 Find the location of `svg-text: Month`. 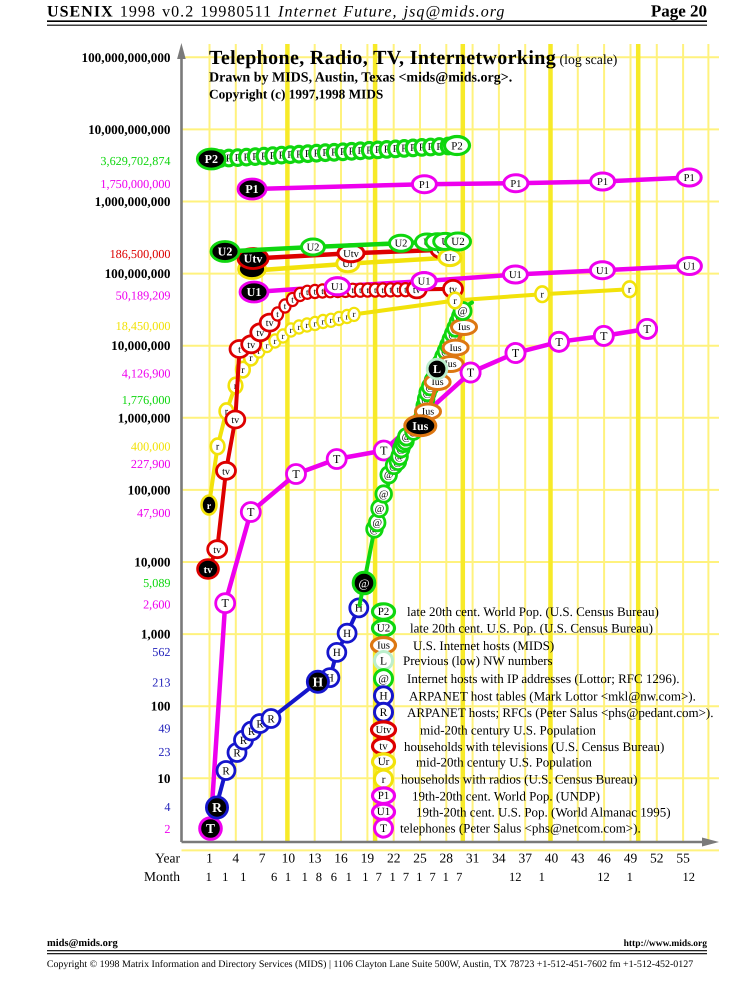

svg-text: Month is located at coordinates (162, 876).